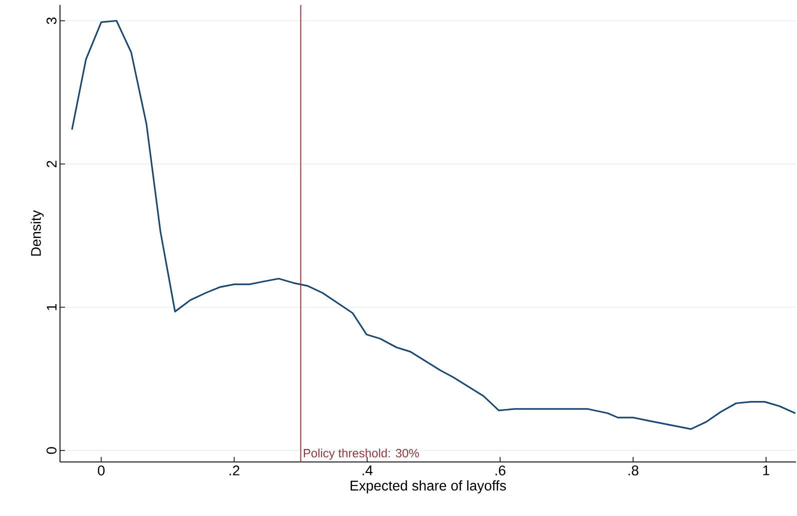 Image resolution: width=797 pixels, height=516 pixels. Describe the element at coordinates (235, 471) in the screenshot. I see `x-tick-label: .2` at that location.